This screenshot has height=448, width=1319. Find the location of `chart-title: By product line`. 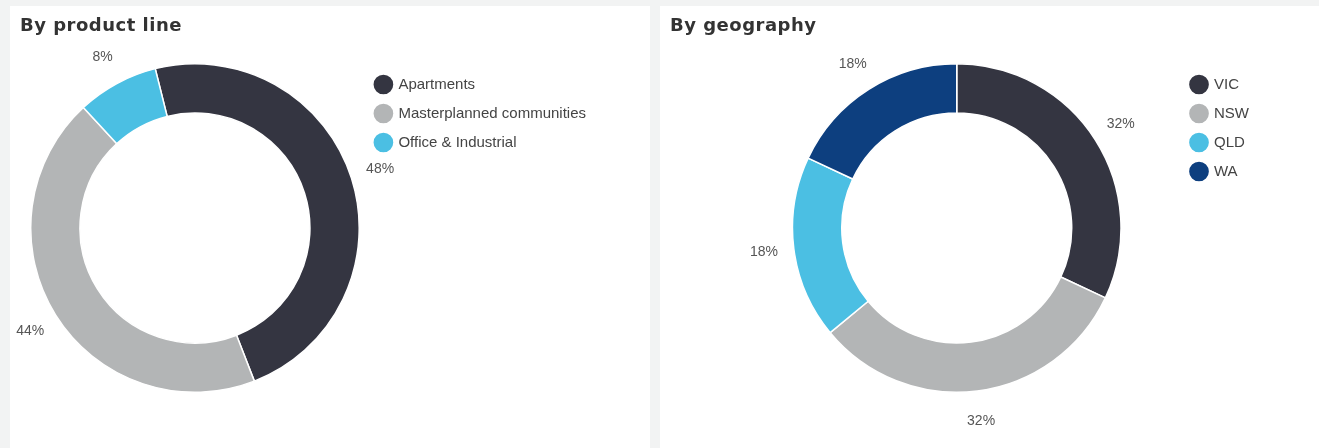

chart-title: By product line is located at coordinates (101, 24).